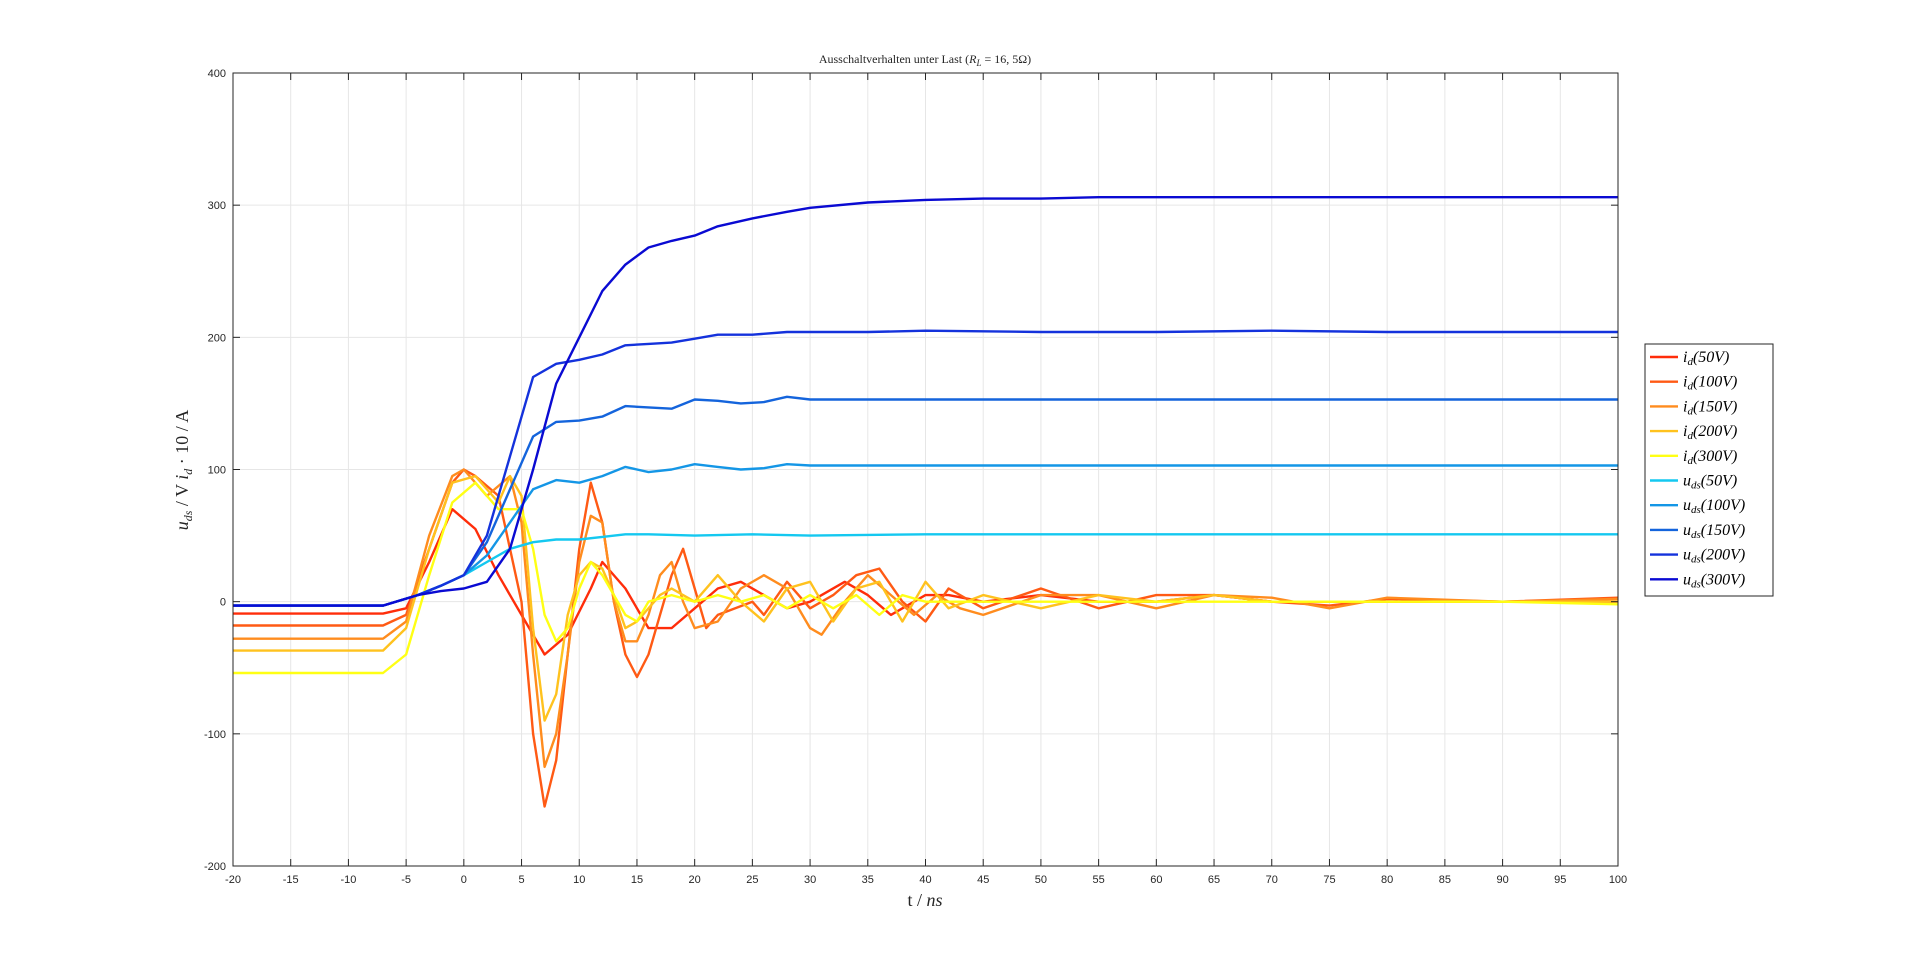 This screenshot has width=1920, height=963. I want to click on legend-label: id(200V), so click(1710, 432).